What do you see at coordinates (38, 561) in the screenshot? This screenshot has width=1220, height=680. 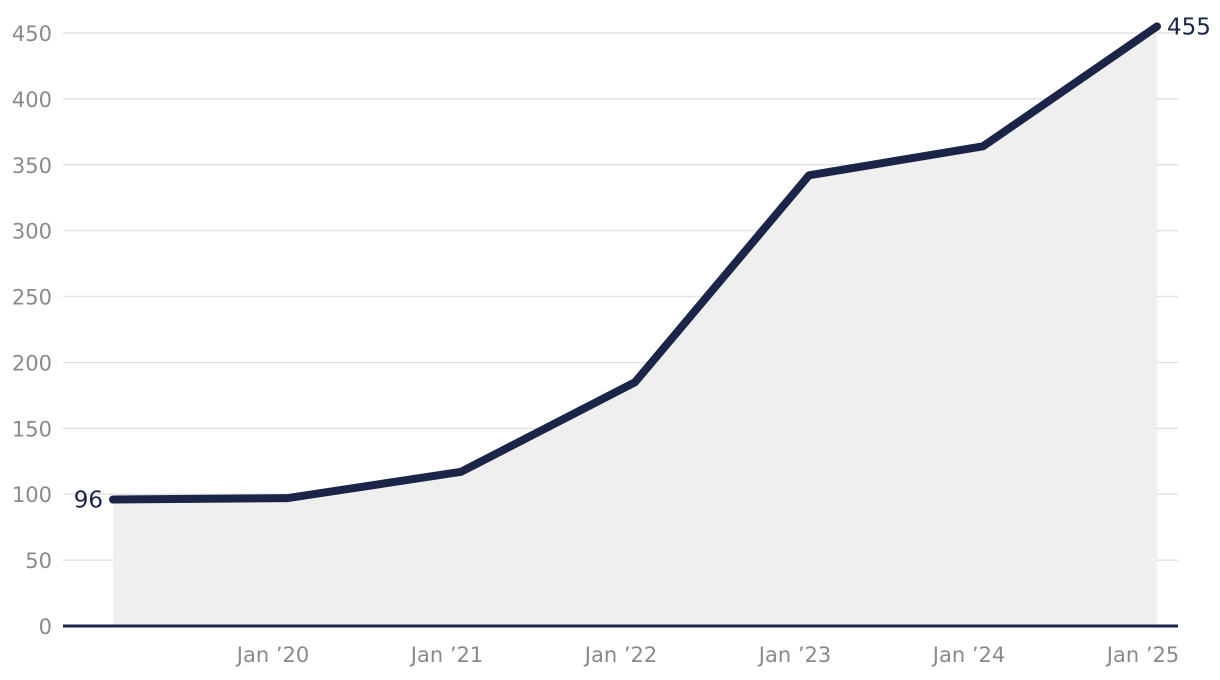 I see `y-tick-label: 50` at bounding box center [38, 561].